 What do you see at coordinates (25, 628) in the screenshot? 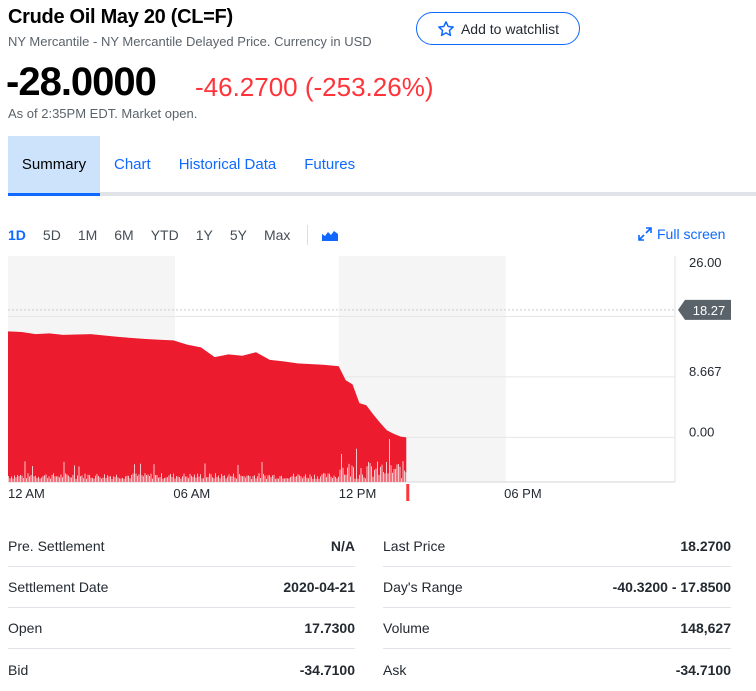
I see `stat-label: Open` at bounding box center [25, 628].